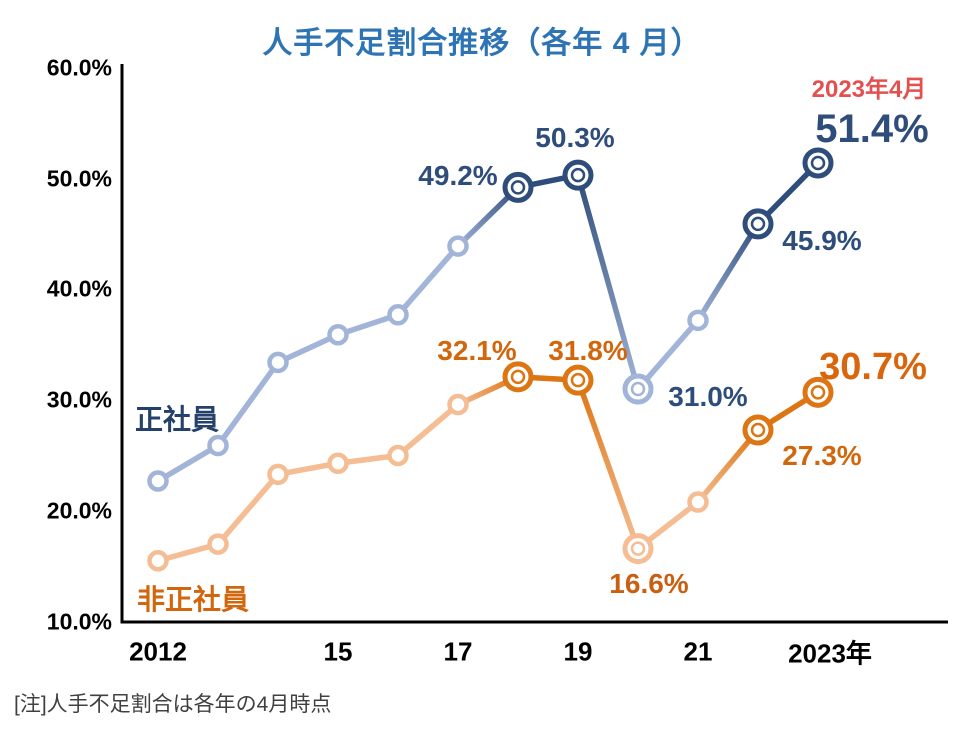  I want to click on marker-非正社員-2013, so click(218, 544).